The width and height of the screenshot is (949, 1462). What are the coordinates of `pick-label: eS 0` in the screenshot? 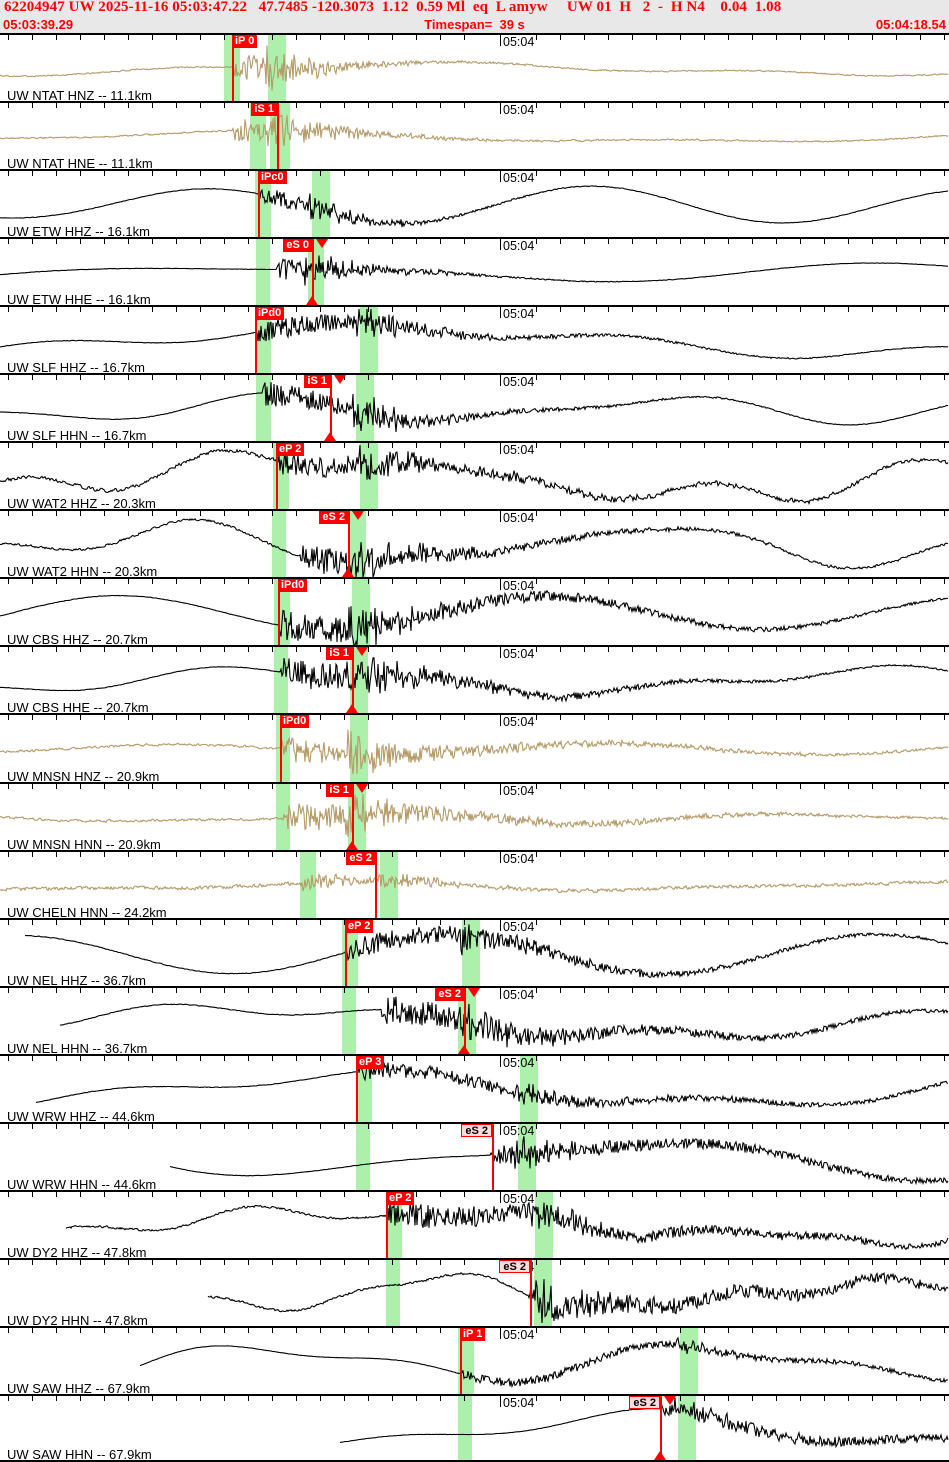 It's located at (297, 246).